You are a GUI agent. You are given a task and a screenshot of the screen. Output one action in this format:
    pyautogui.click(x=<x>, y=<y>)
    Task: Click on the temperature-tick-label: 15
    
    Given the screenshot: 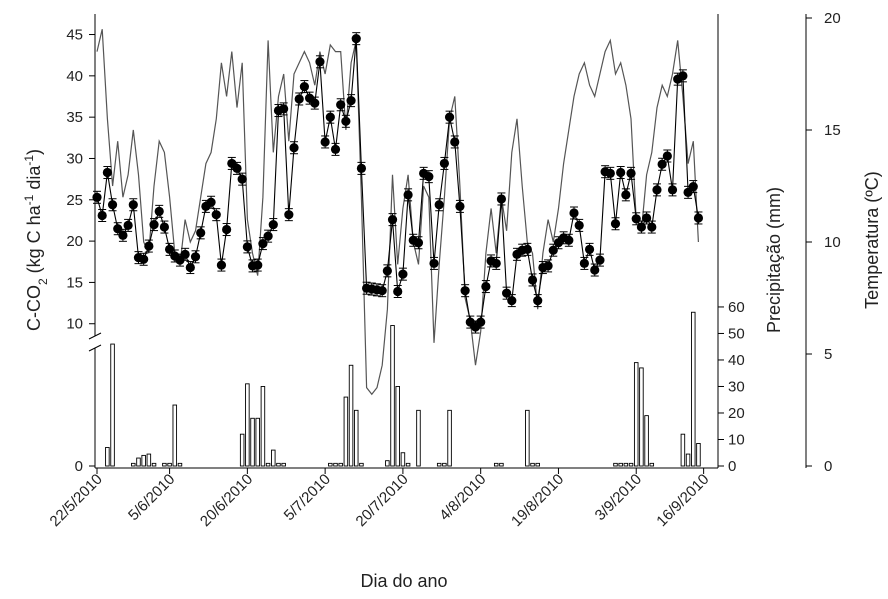 What is the action you would take?
    pyautogui.click(x=832, y=130)
    